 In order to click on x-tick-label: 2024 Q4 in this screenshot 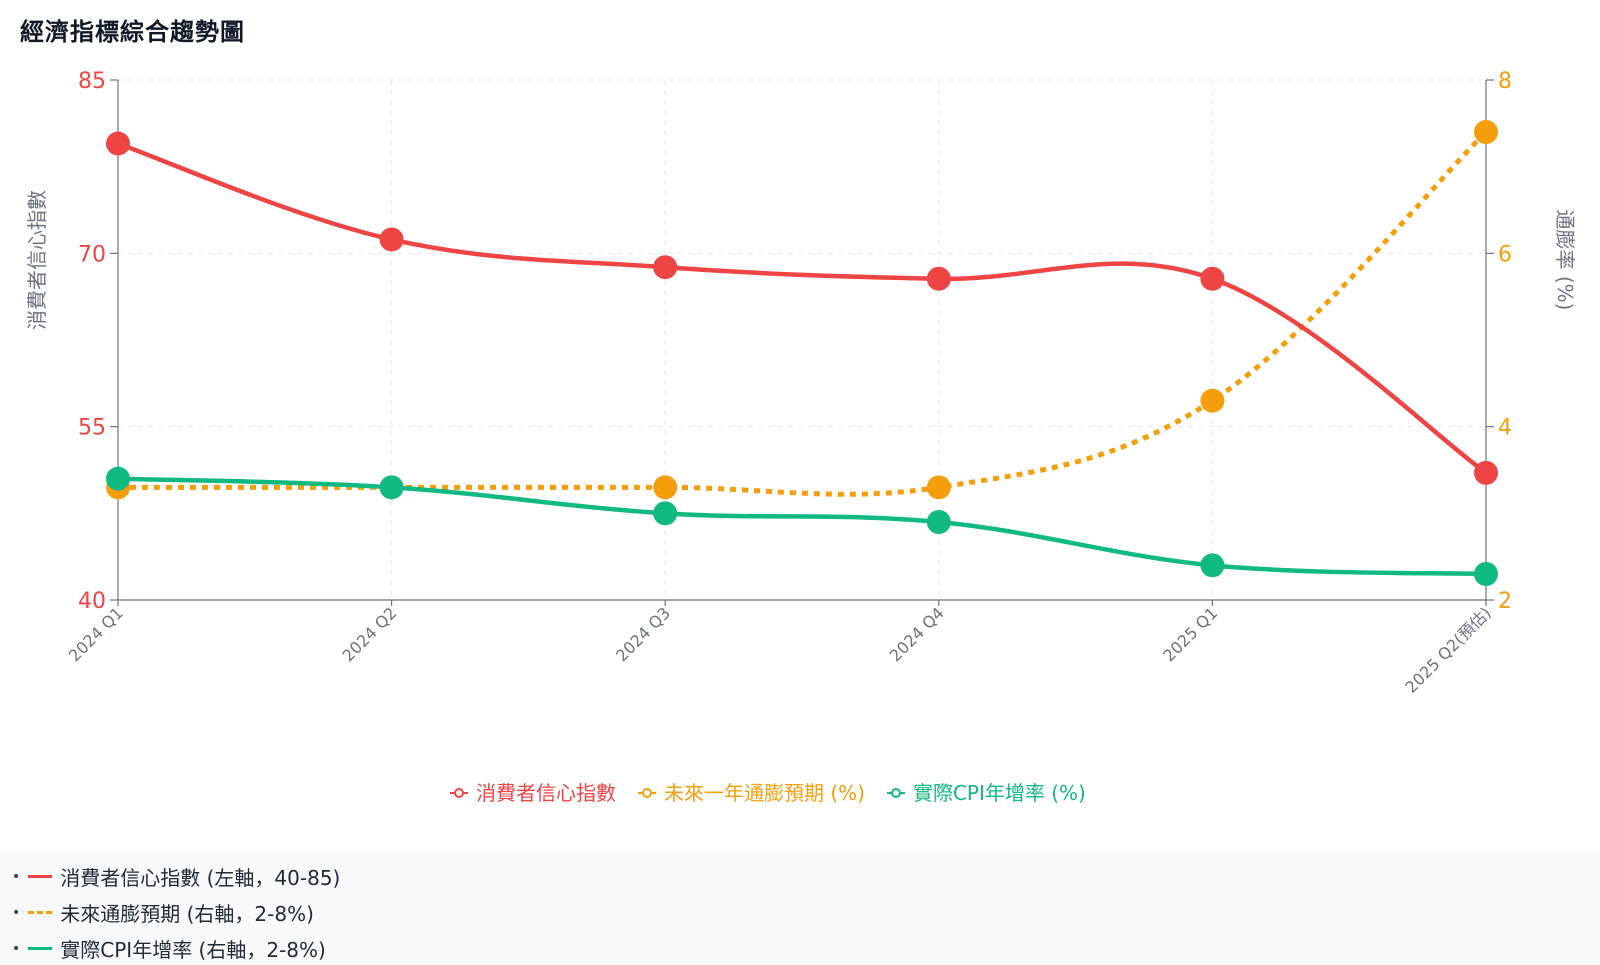, I will do `click(917, 634)`.